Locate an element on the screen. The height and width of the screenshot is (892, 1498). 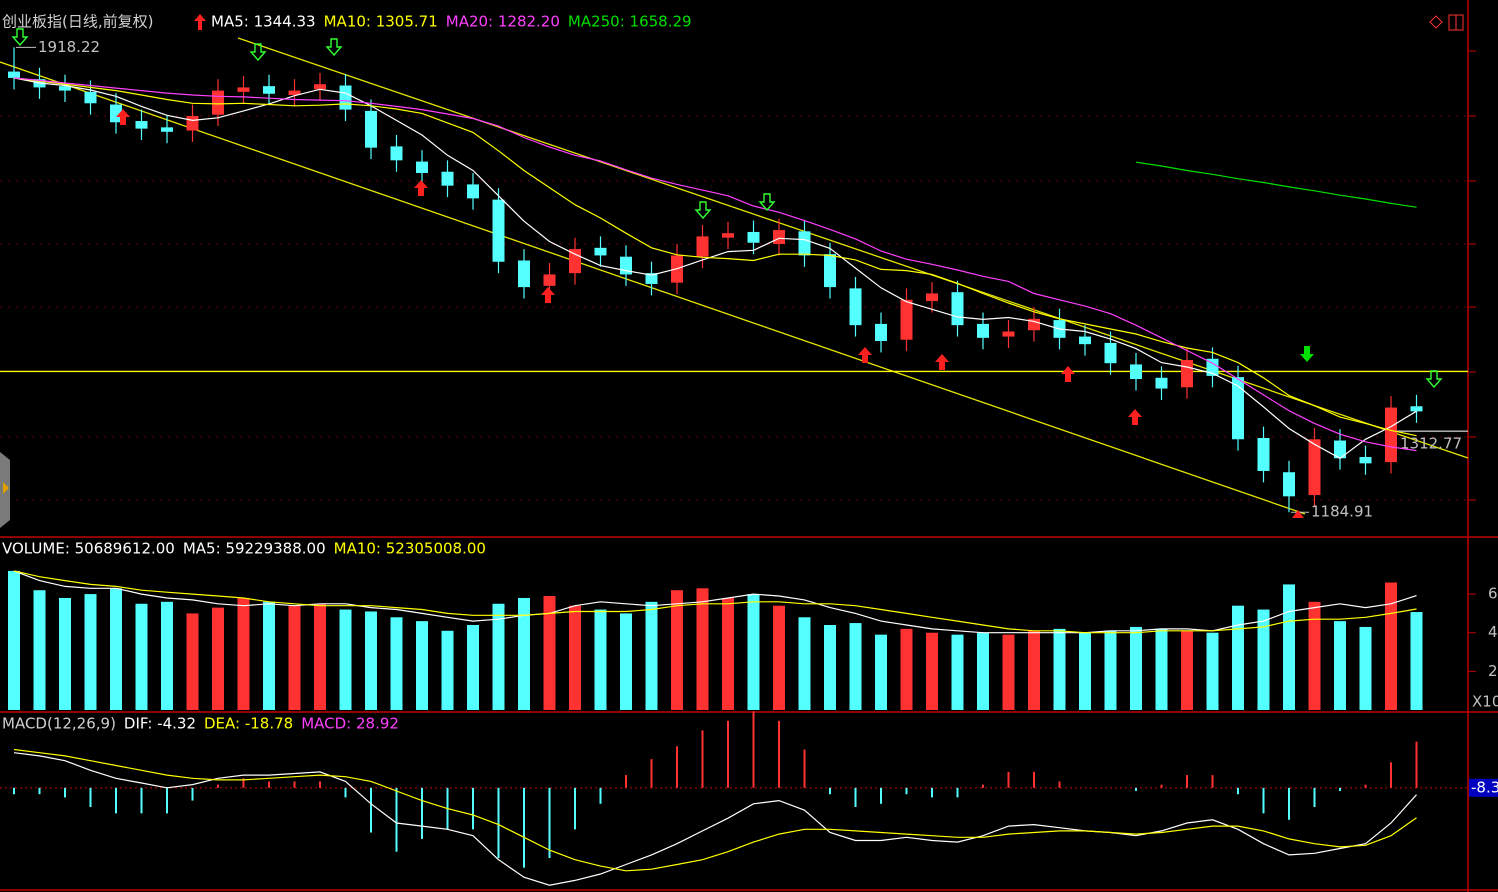
legend-entry: MA10: 1305.71 is located at coordinates (381, 22).